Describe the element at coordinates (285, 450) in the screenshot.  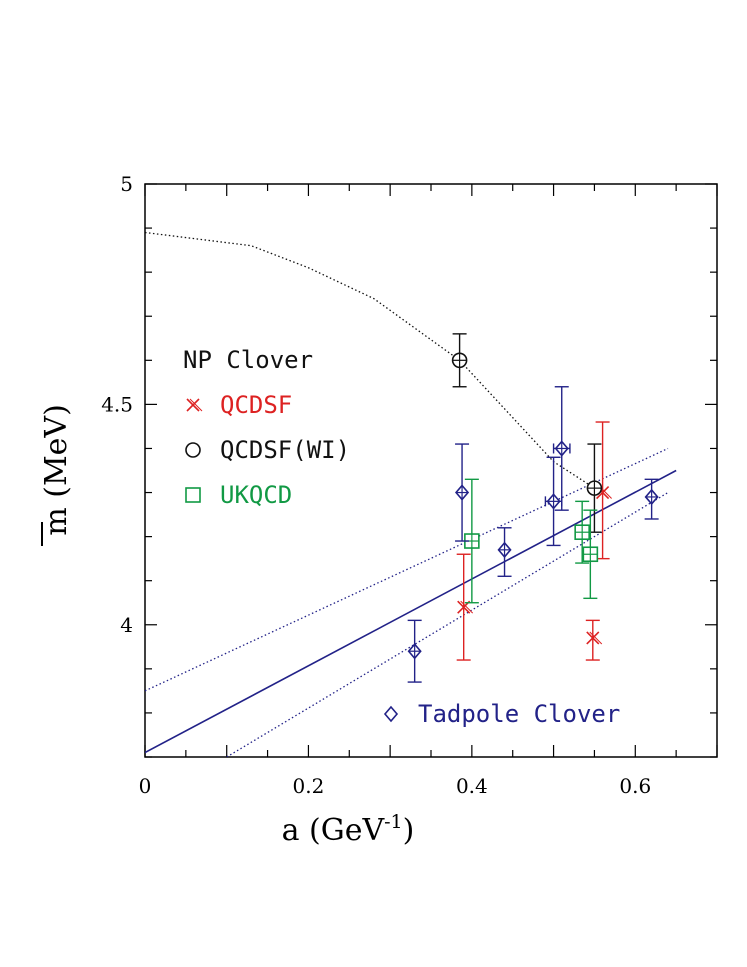
I see `legend-label-qcdsf-wi: QCDSF(WI)` at that location.